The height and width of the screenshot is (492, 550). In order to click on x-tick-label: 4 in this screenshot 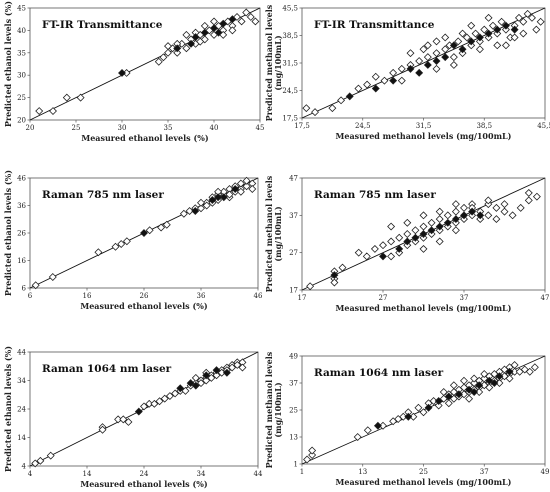, I will do `click(30, 474)`.